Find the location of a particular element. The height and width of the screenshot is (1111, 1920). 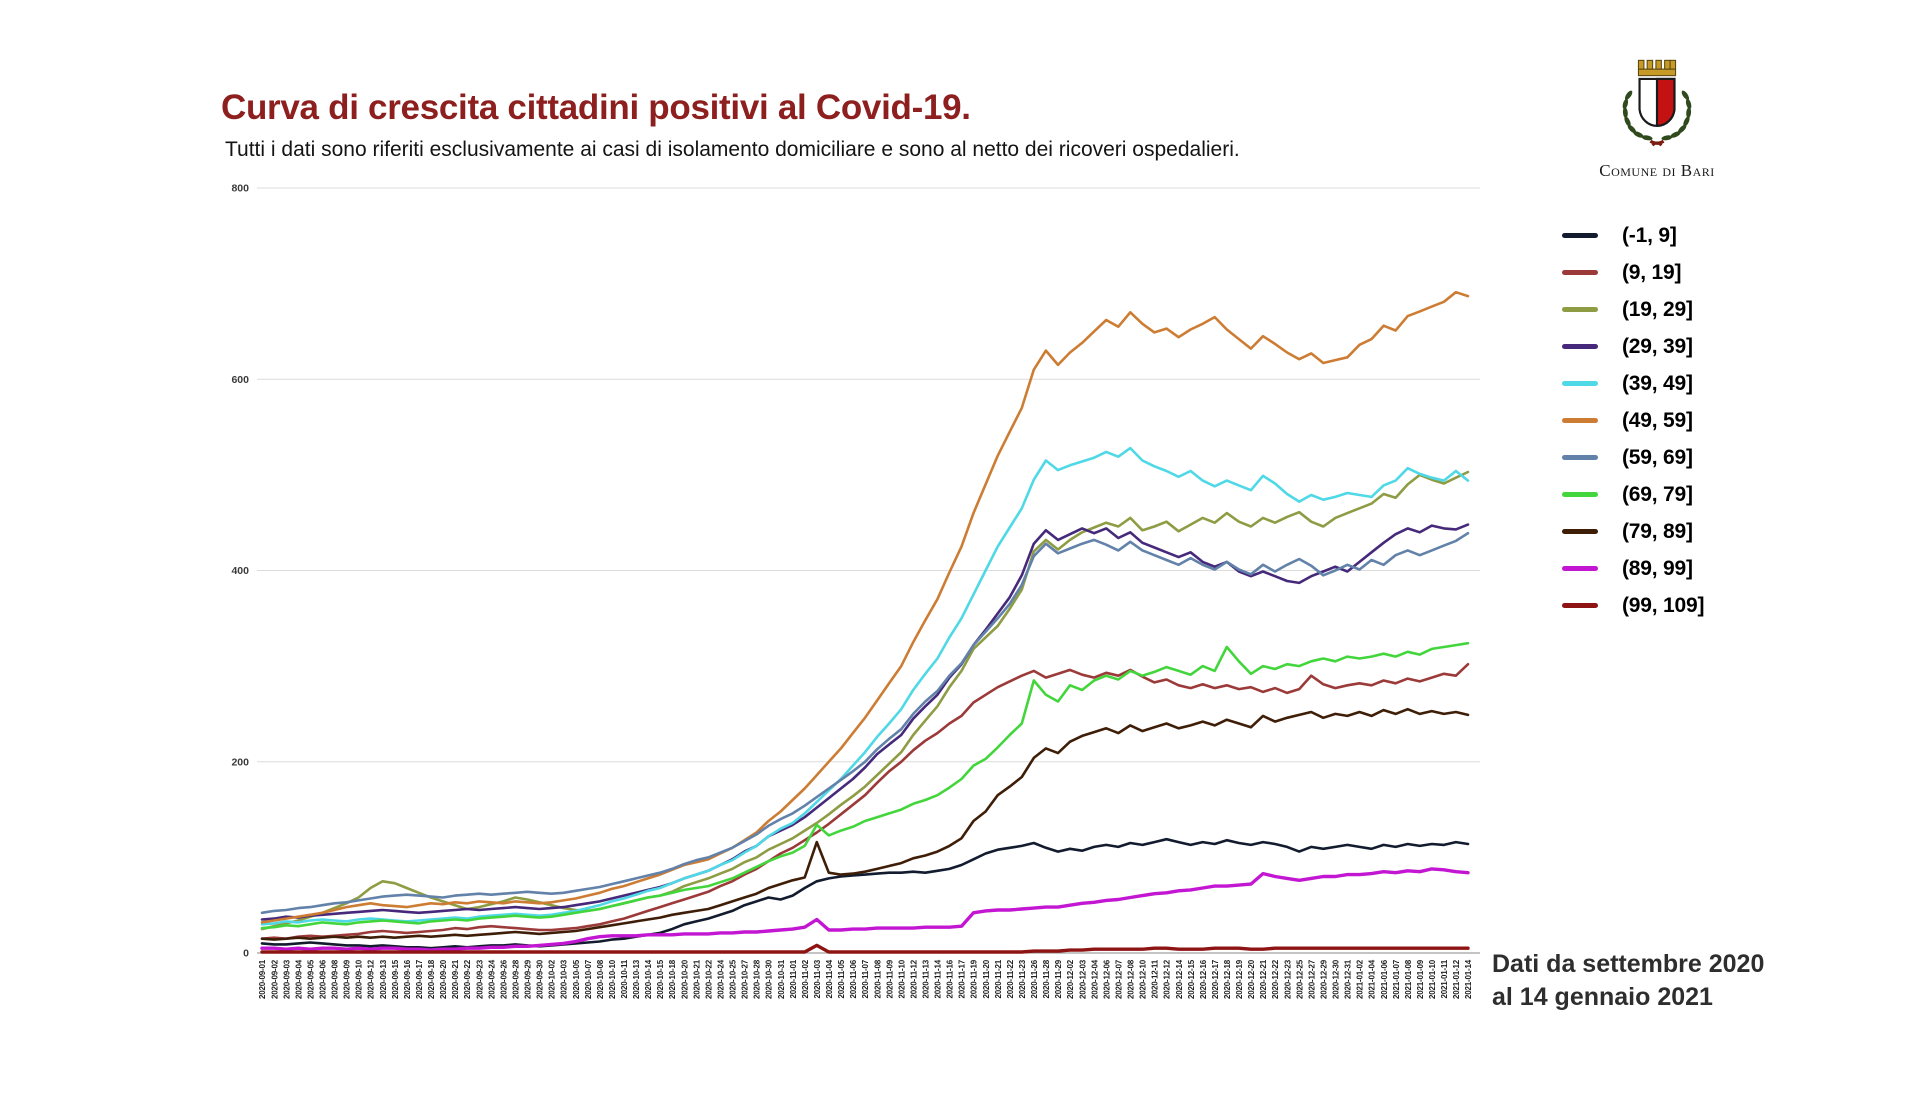

x-axis-tick-label: 2020-10-14 is located at coordinates (648, 979).